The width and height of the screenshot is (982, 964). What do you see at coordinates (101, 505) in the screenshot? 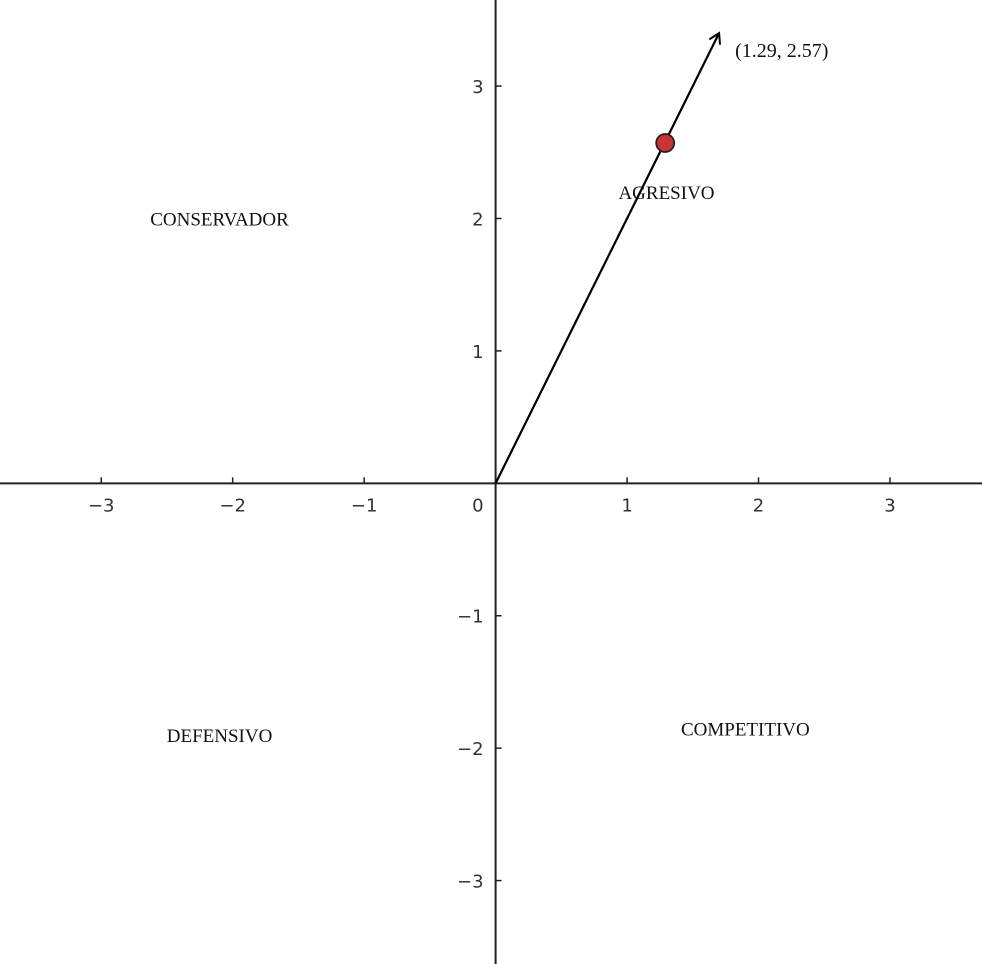
I see `x-tick-label: −3` at bounding box center [101, 505].